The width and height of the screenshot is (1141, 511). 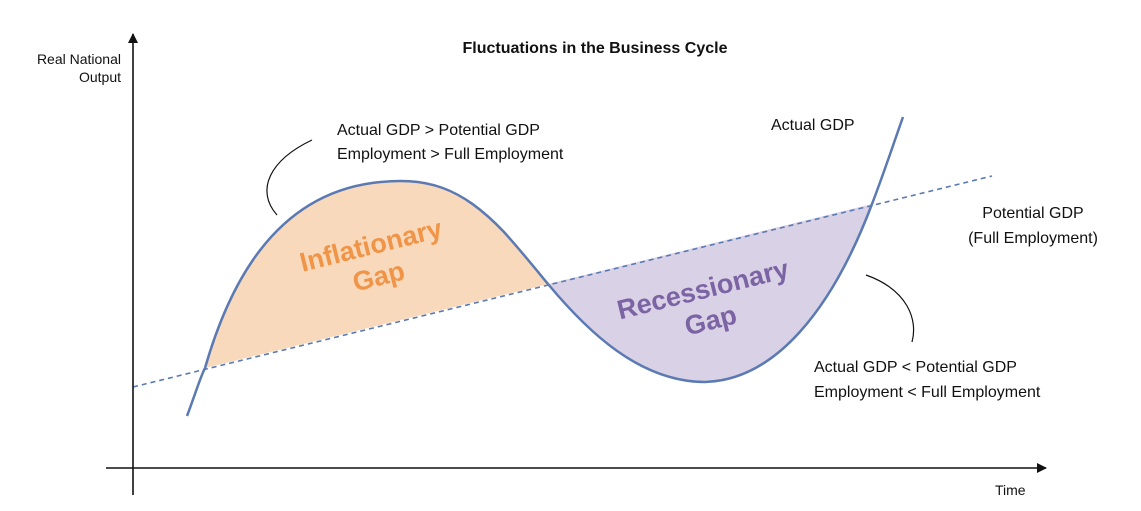 What do you see at coordinates (595, 48) in the screenshot?
I see `chart-title: Fluctuations in the Business Cycle` at bounding box center [595, 48].